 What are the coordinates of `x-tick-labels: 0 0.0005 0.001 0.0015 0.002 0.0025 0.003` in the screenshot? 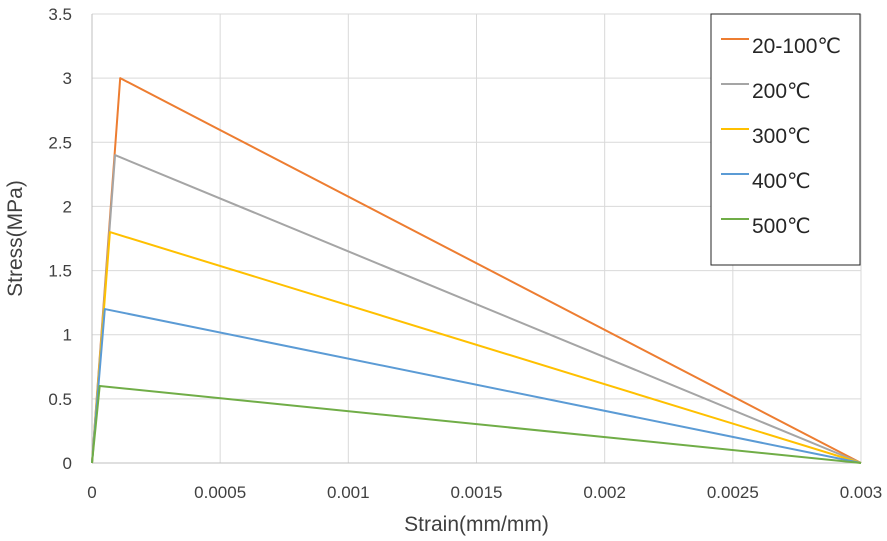 It's located at (484, 492).